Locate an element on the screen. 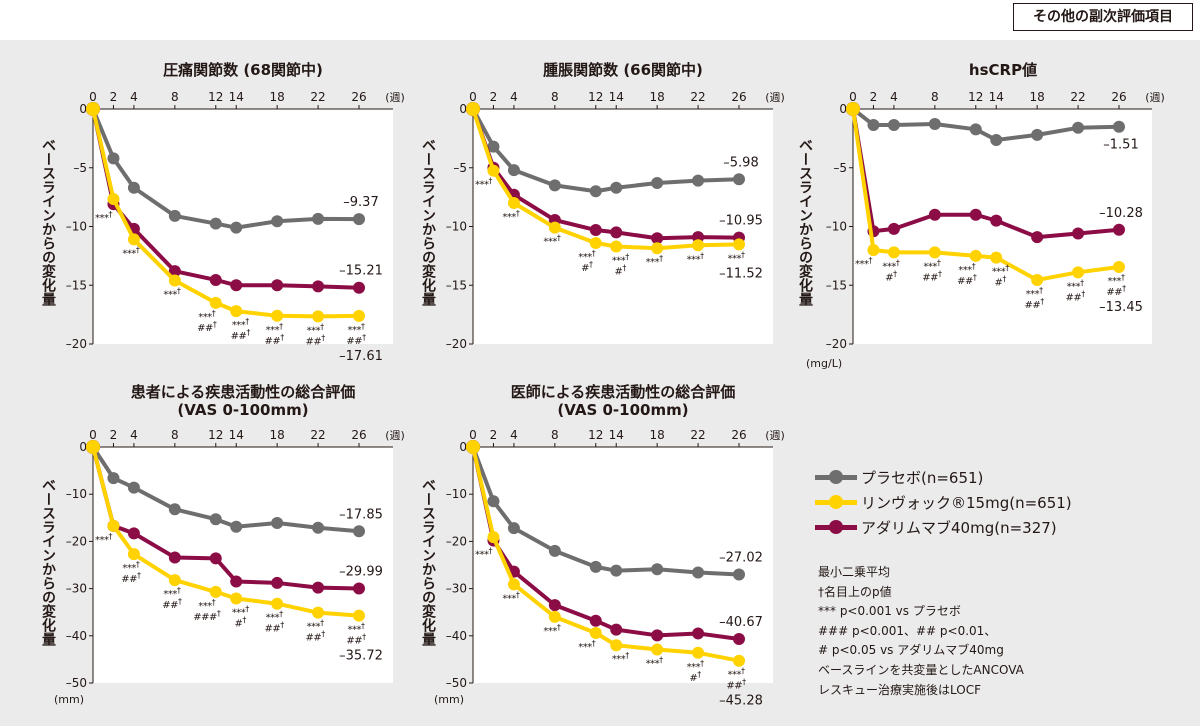 The width and height of the screenshot is (1200, 726). x-tick-label: 4 is located at coordinates (514, 435).